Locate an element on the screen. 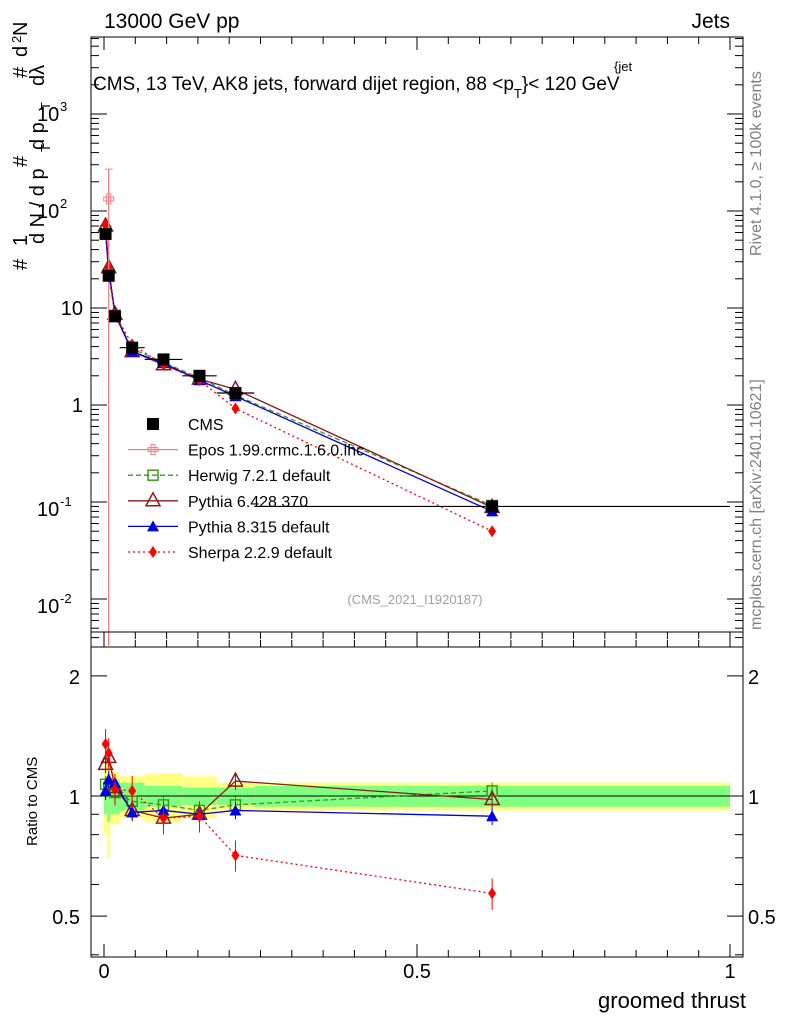  point-epos is located at coordinates (109, 199).